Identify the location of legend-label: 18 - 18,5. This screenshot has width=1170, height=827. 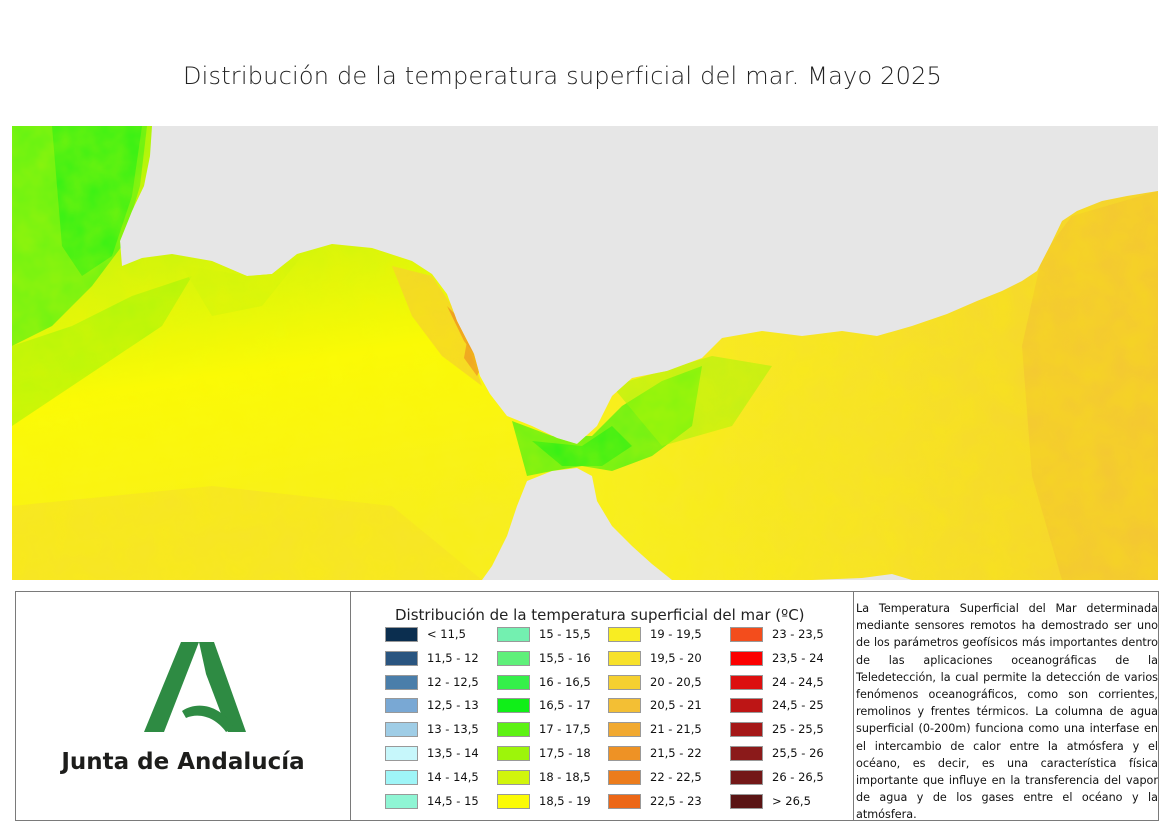
(565, 776).